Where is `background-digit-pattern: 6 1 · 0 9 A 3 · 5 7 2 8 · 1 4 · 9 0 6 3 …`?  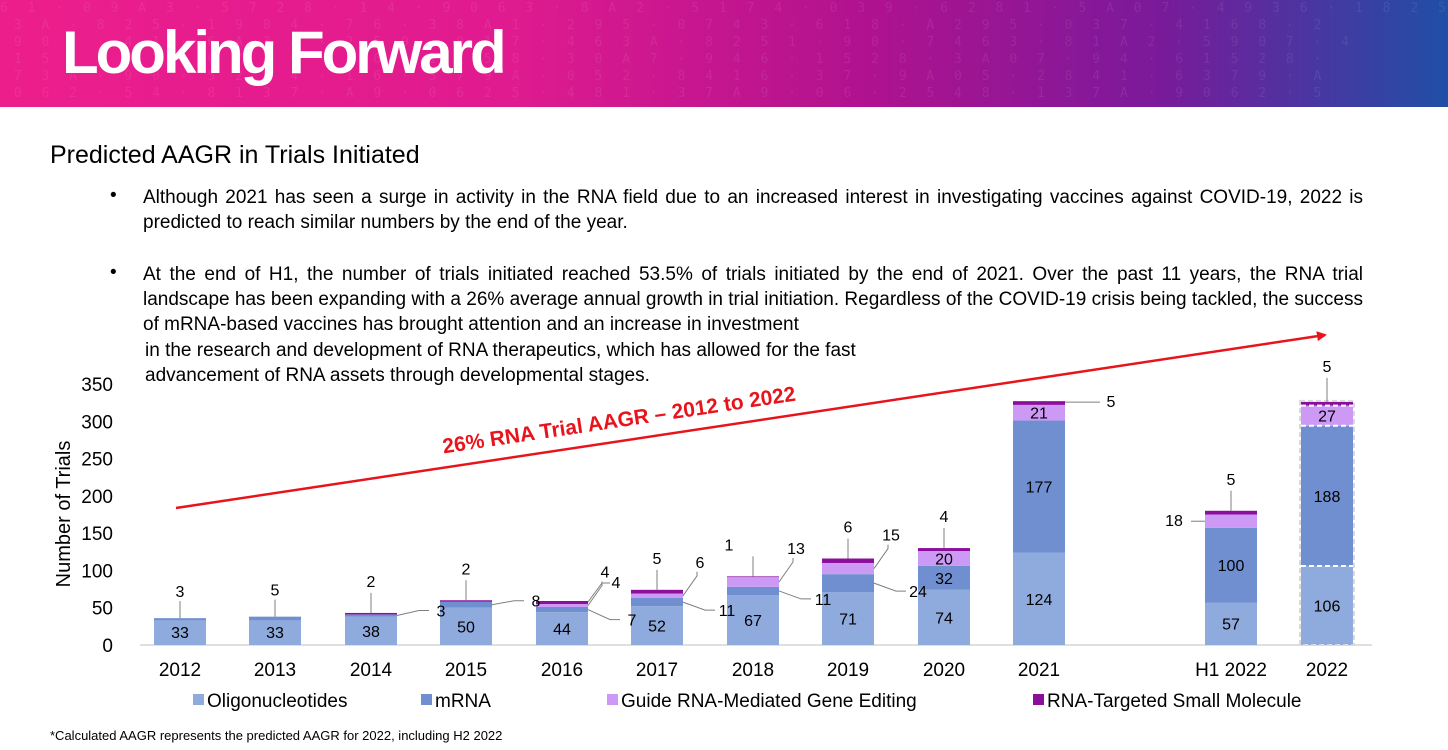
background-digit-pattern: 6 1 · 0 9 A 3 · 5 7 2 8 · 1 4 · 9 0 6 3 … is located at coordinates (724, 51).